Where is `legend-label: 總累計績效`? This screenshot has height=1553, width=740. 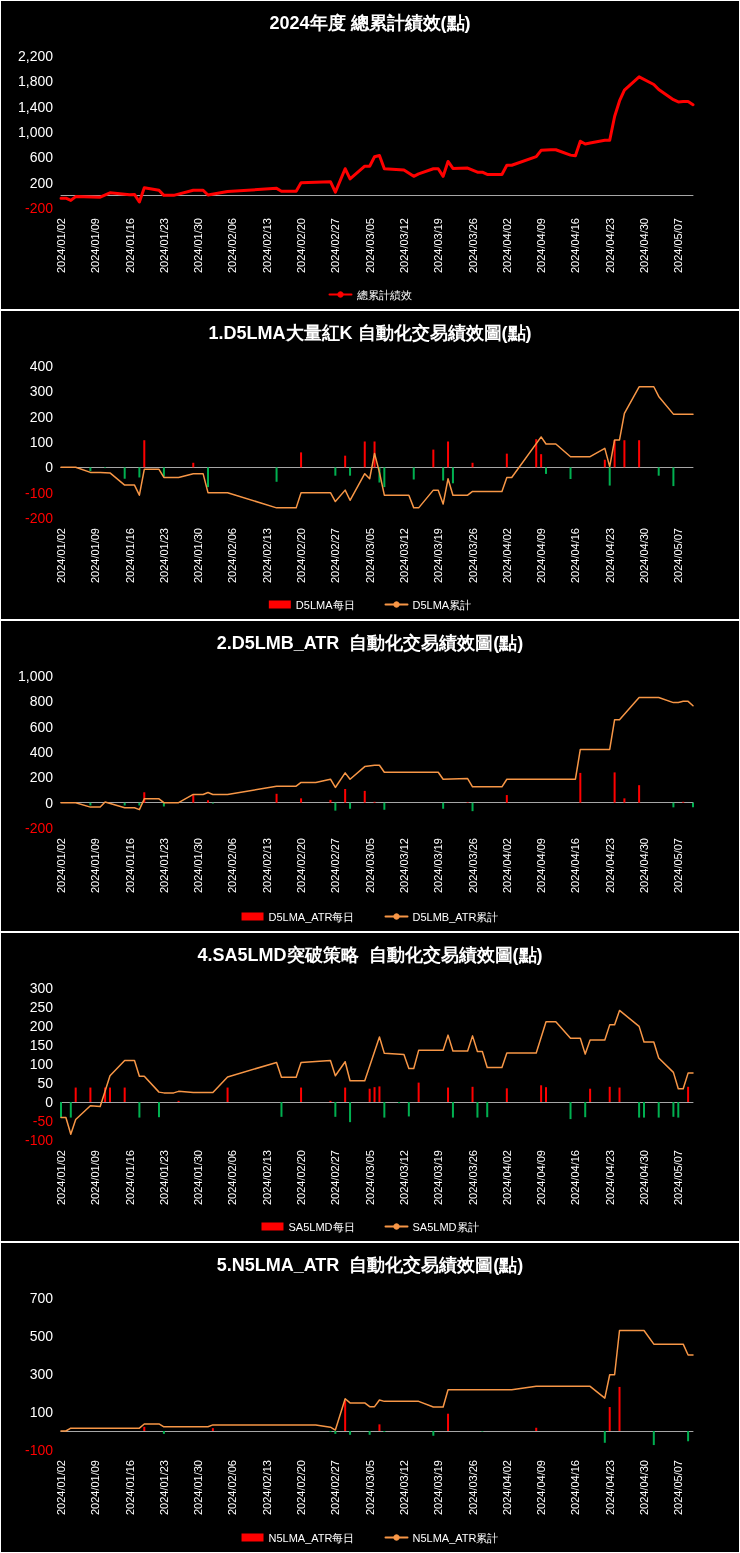
legend-label: 總累計績效 is located at coordinates (383, 294).